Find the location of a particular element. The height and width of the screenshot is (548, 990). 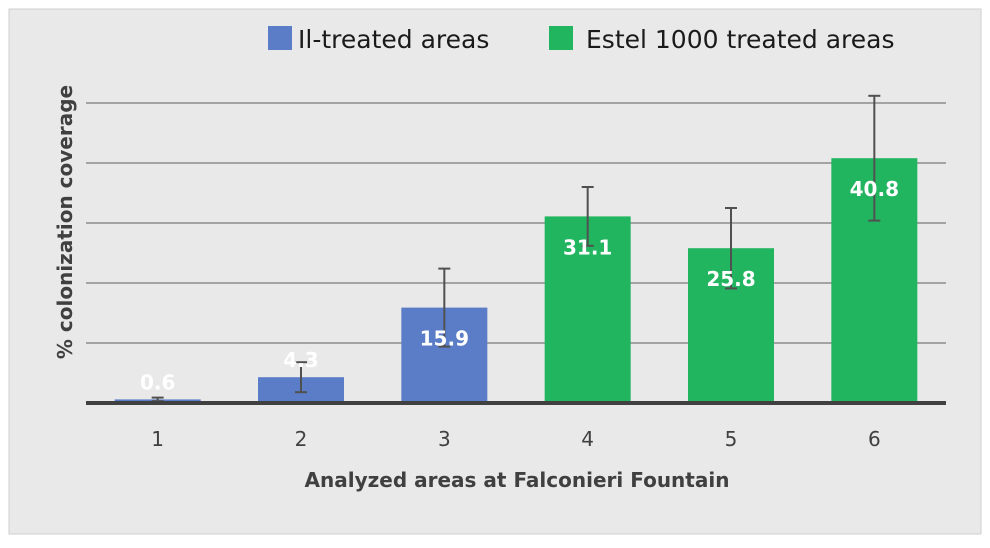

x-tick-labels: 1 2 3 4 5 6 is located at coordinates (515, 439).